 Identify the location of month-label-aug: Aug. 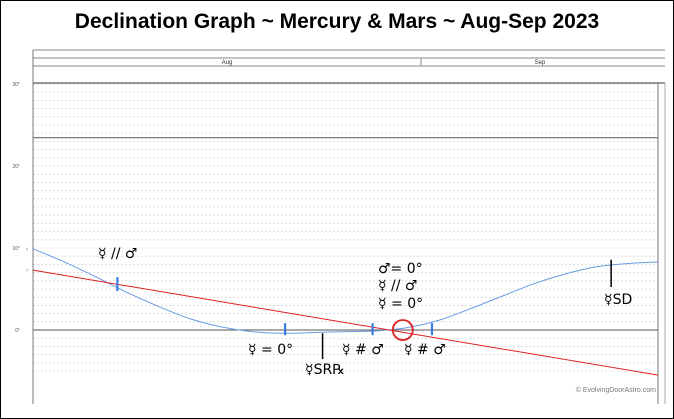
(227, 63).